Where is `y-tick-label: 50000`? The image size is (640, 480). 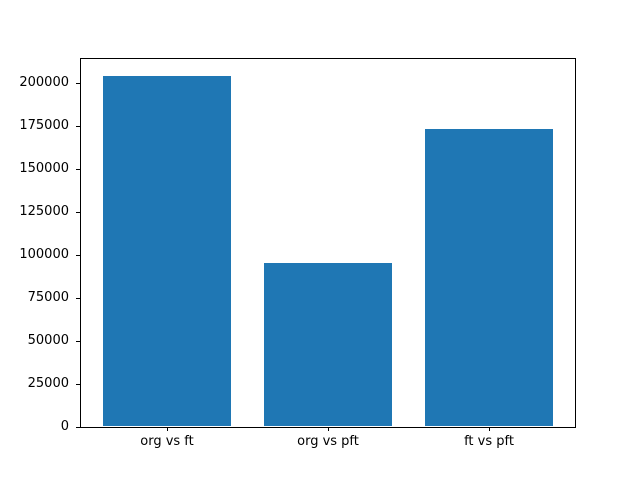
y-tick-label: 50000 is located at coordinates (48, 340).